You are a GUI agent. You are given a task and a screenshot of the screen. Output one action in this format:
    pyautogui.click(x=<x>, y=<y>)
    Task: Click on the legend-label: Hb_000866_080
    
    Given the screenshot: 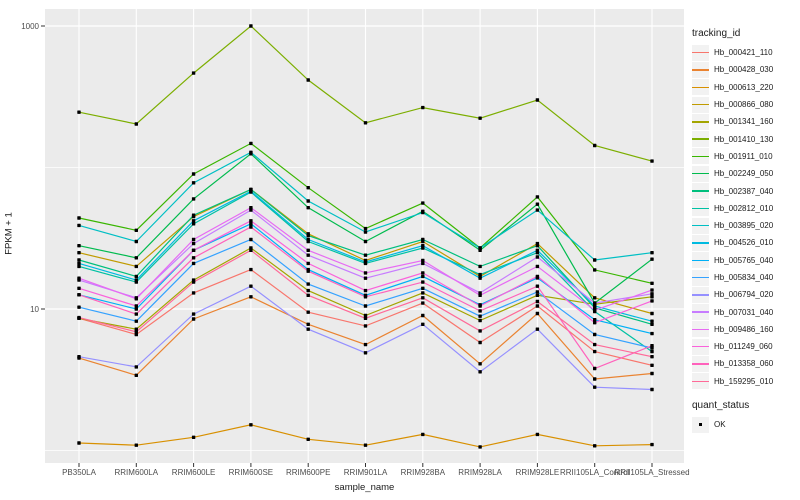 What is the action you would take?
    pyautogui.click(x=744, y=105)
    